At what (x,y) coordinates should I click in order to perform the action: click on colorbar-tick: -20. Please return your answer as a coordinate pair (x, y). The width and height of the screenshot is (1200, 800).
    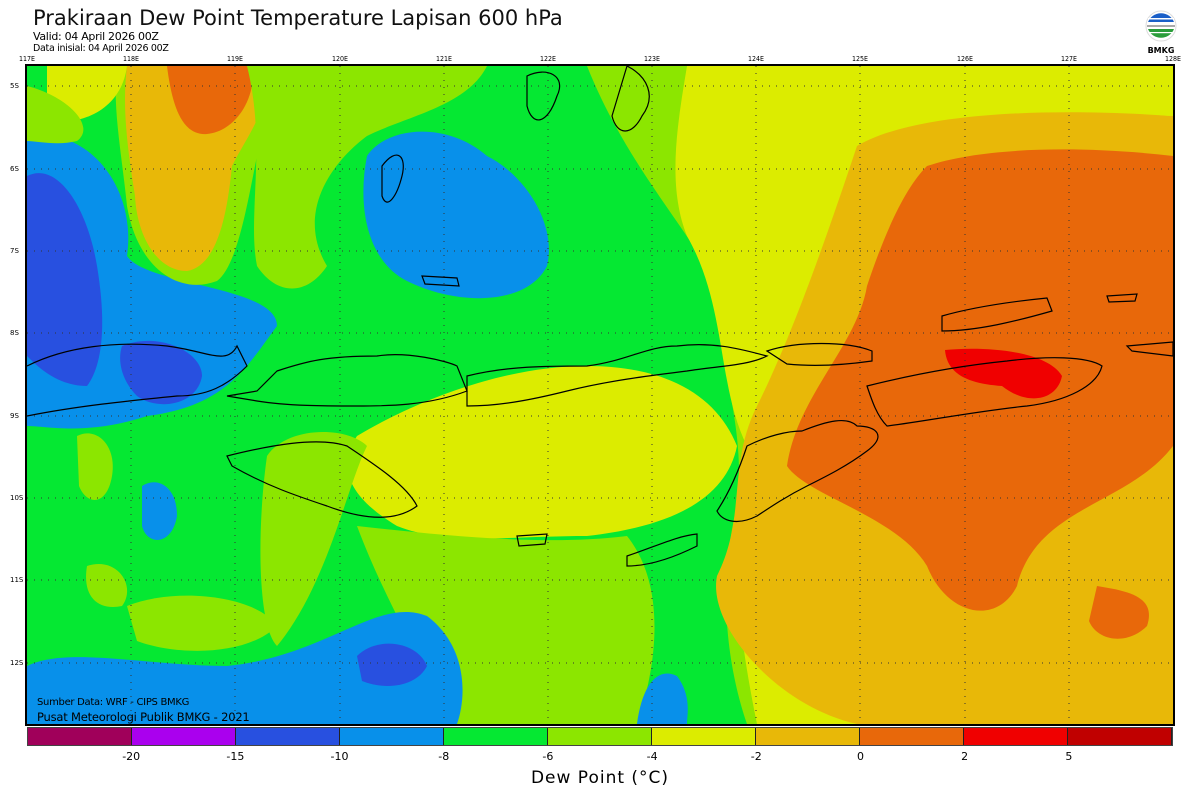
    Looking at the image, I should click on (131, 756).